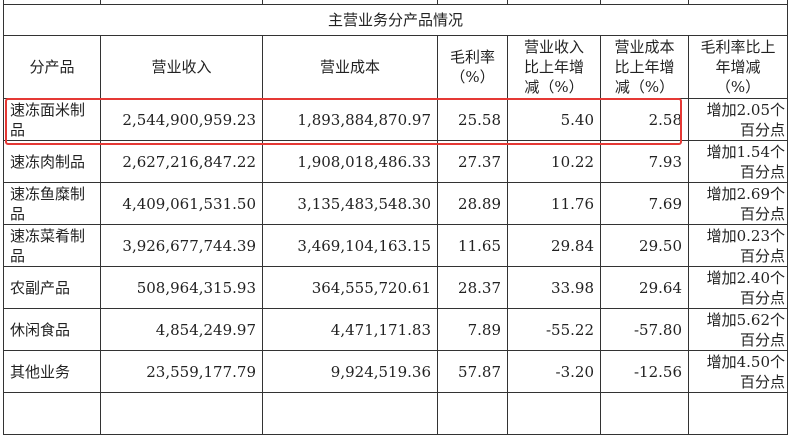 The image size is (789, 435). What do you see at coordinates (350, 245) in the screenshot?
I see `value-cell: 3,469,104,163.15` at bounding box center [350, 245].